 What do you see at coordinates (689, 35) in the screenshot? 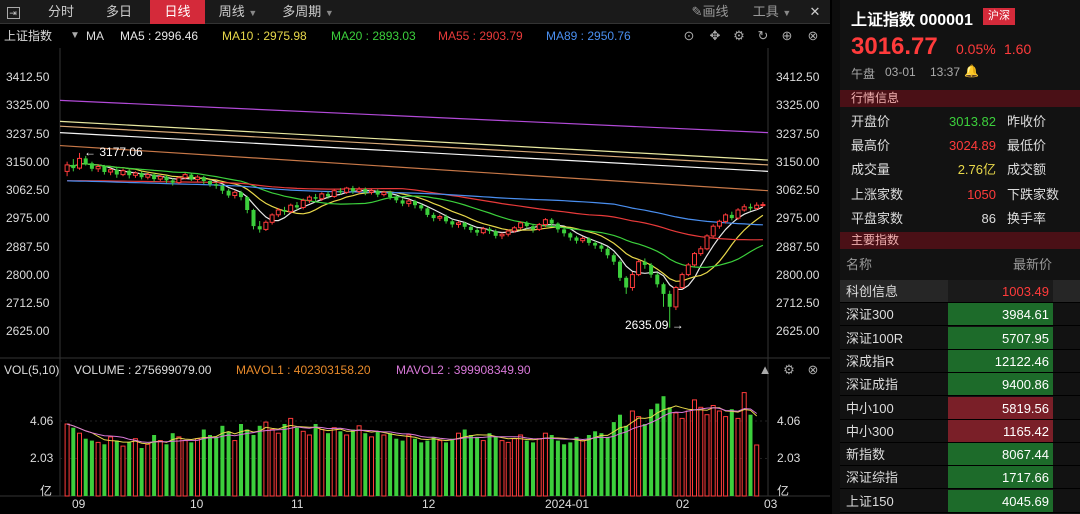
I see `chevron-down-circle-icon: ⊙` at bounding box center [689, 35].